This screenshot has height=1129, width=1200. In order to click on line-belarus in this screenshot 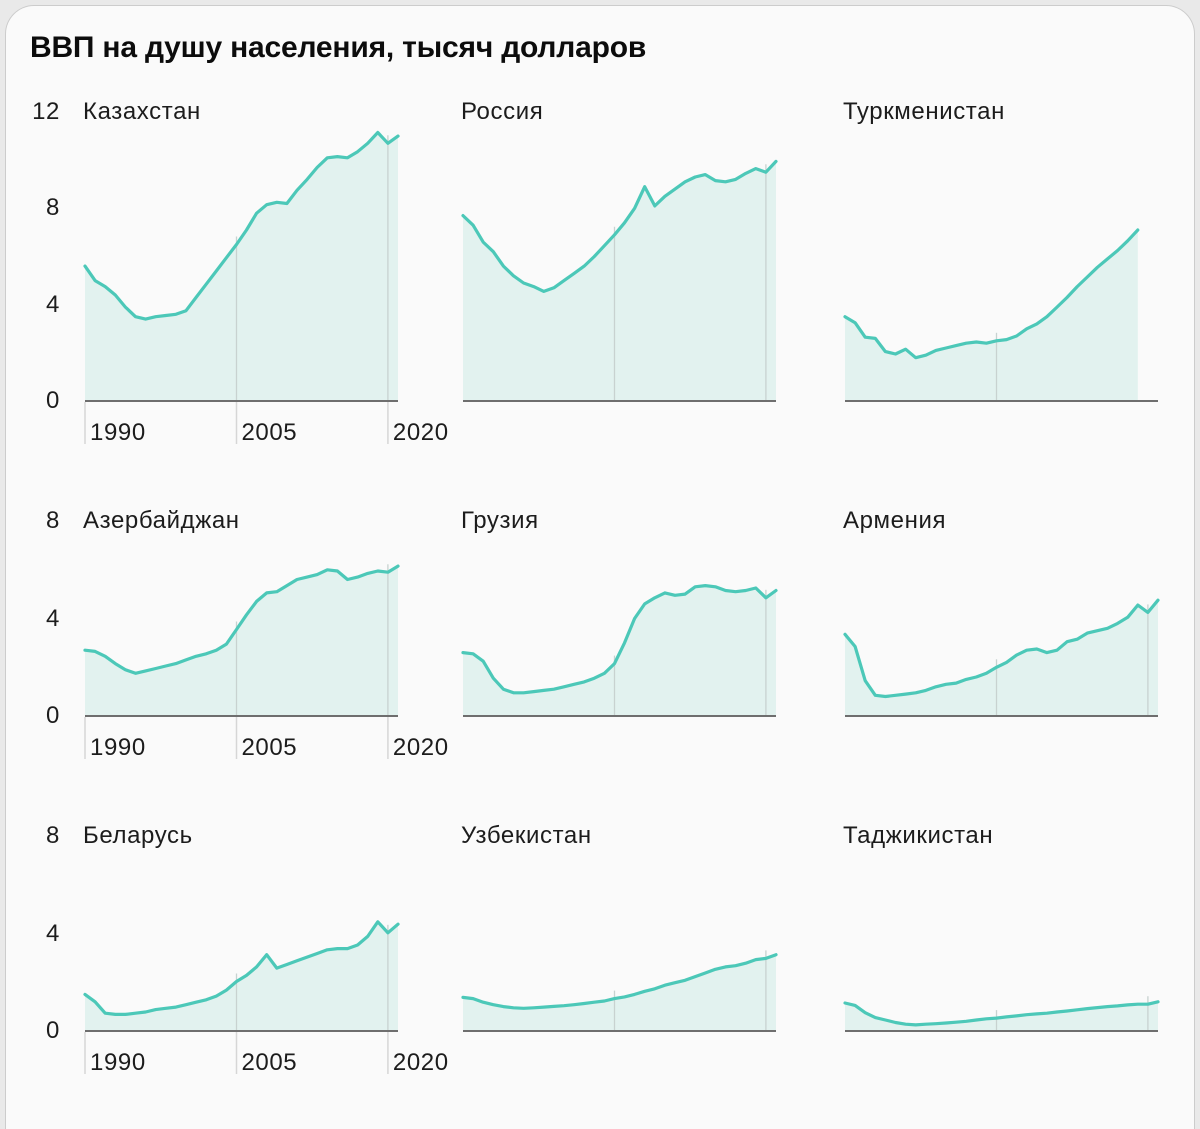, I will do `click(241, 968)`.